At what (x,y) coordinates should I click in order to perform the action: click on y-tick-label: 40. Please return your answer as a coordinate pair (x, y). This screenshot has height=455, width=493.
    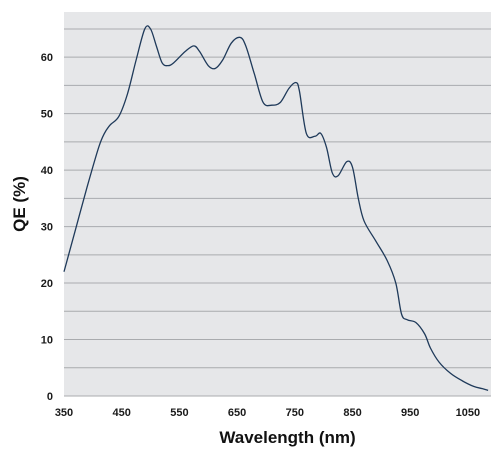
    Looking at the image, I should click on (47, 171).